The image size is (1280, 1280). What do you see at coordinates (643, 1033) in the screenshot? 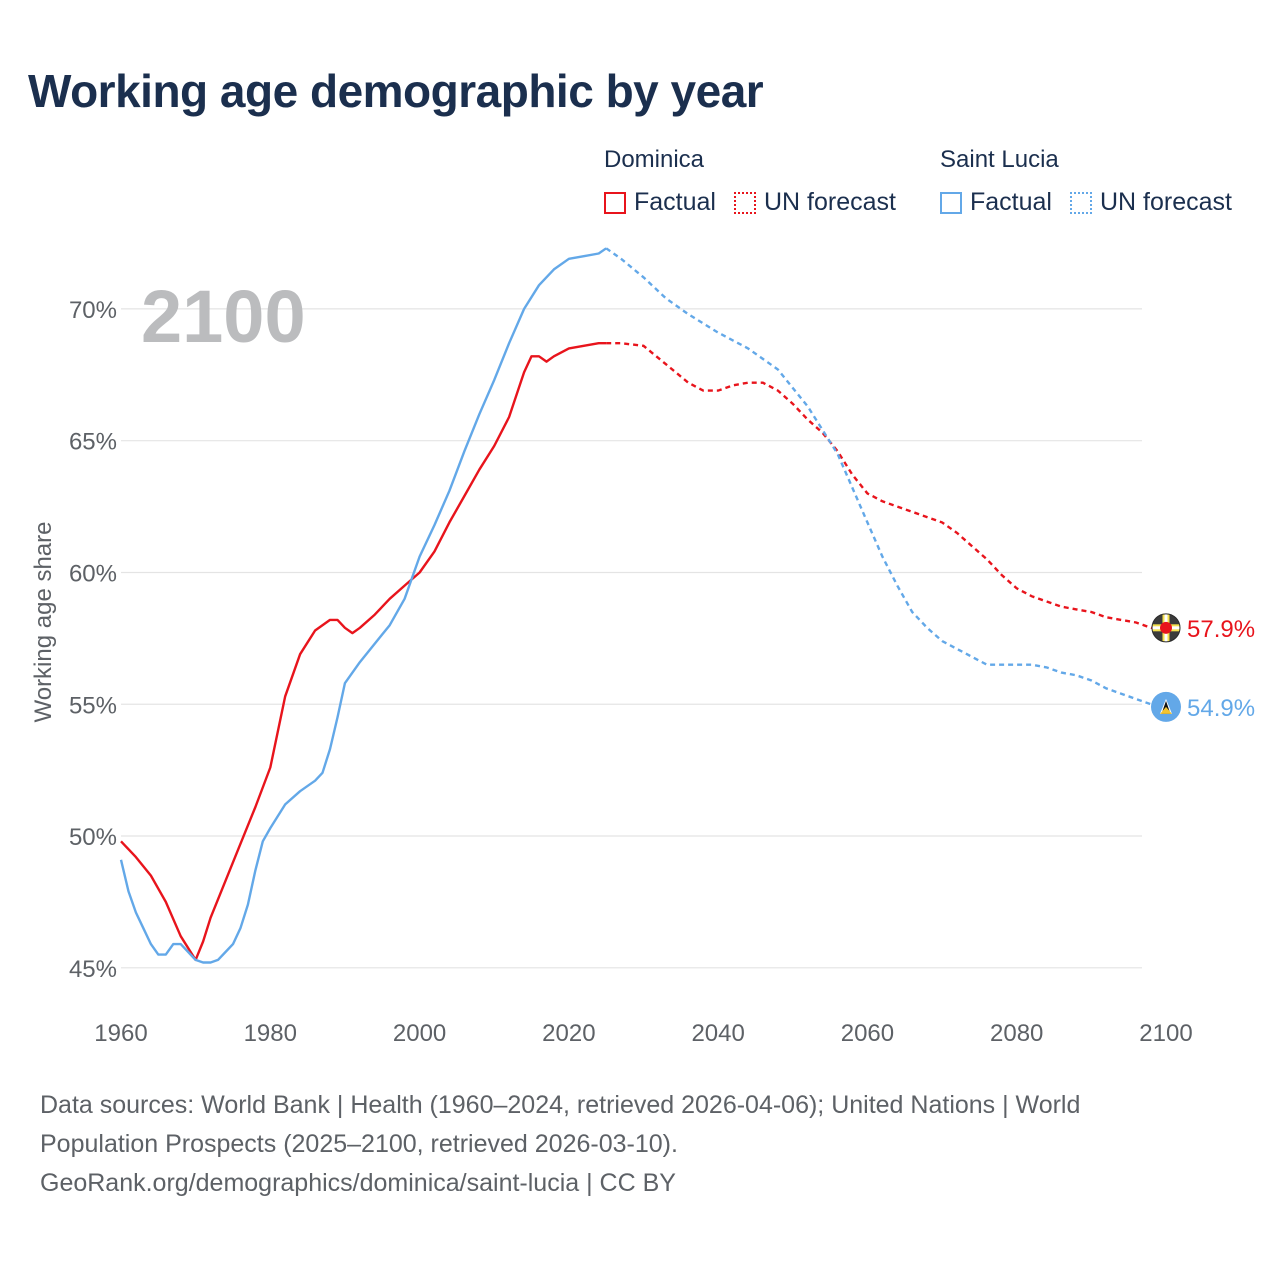
I see `x-axis-ticks: 1960 1980 2000 2020 2040 2060 2080 2100` at bounding box center [643, 1033].